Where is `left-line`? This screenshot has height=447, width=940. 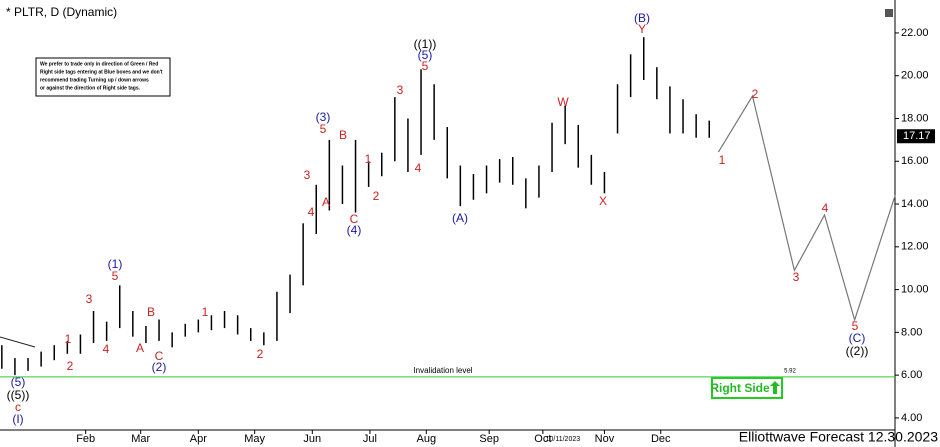
left-line is located at coordinates (18, 342).